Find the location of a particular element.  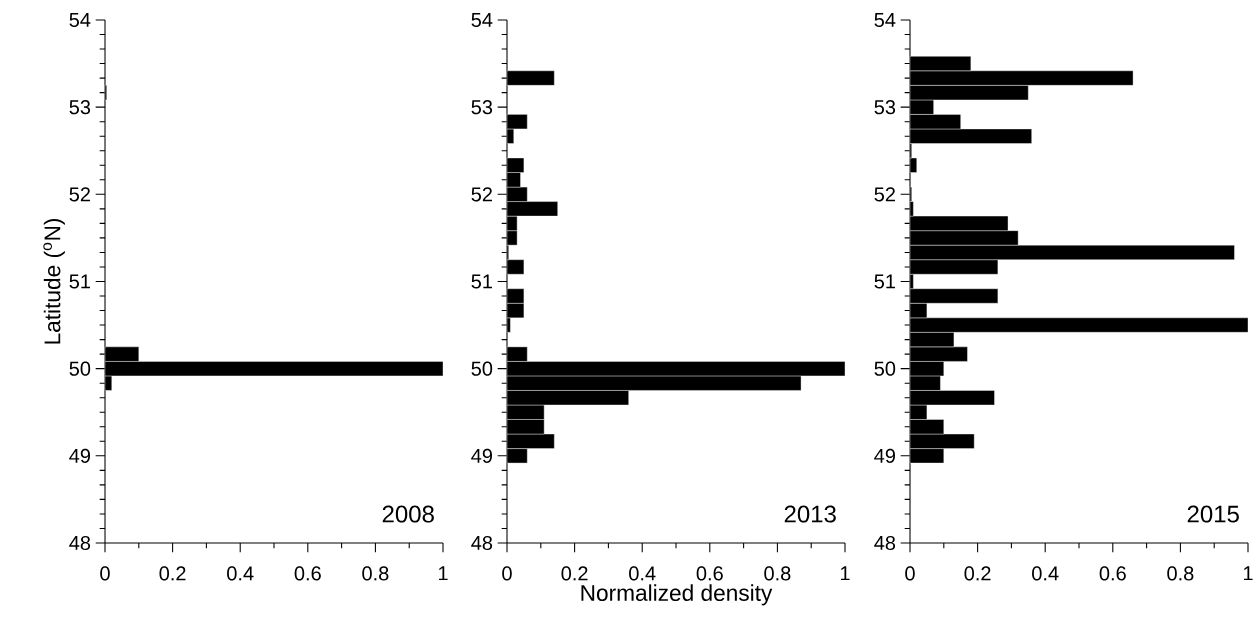

annotation: 2015 is located at coordinates (1213, 514).